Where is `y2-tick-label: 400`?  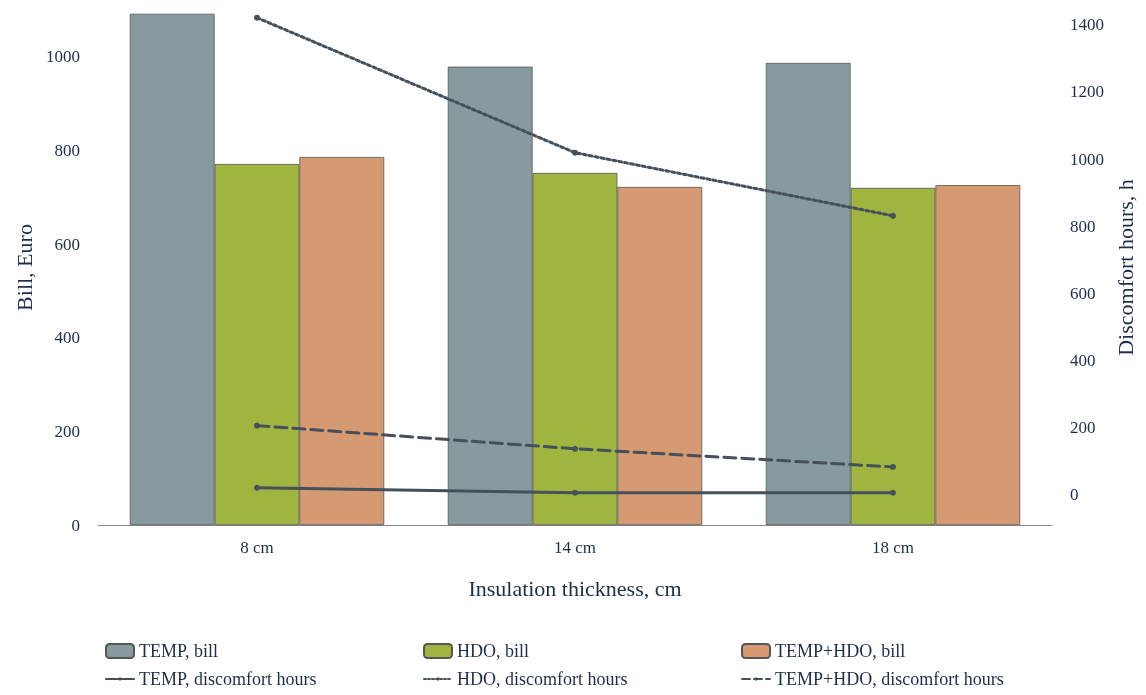
y2-tick-label: 400 is located at coordinates (1083, 360).